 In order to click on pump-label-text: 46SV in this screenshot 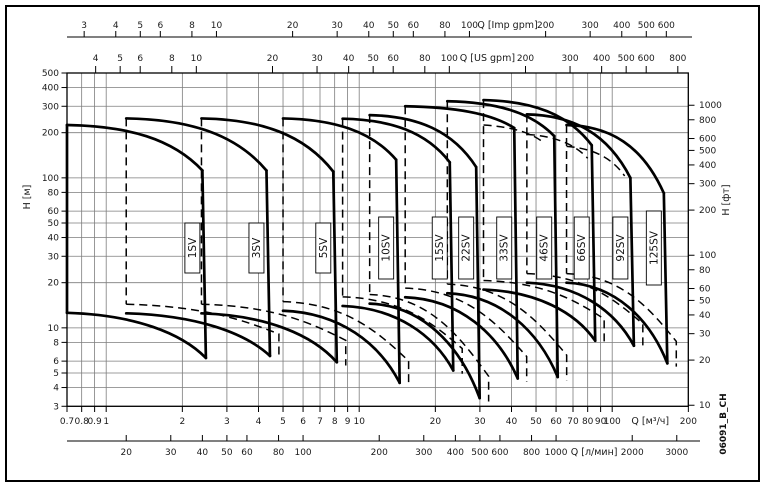, I will do `click(545, 248)`.